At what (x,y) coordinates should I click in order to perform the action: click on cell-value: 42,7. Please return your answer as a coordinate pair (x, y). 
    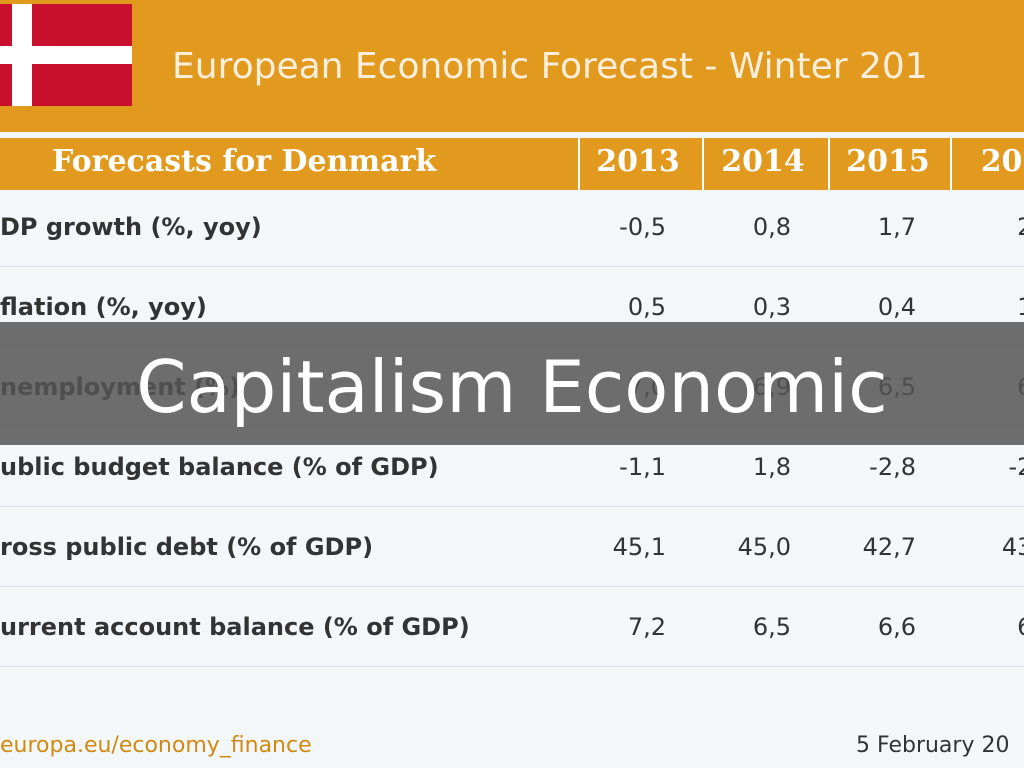
    Looking at the image, I should click on (889, 547).